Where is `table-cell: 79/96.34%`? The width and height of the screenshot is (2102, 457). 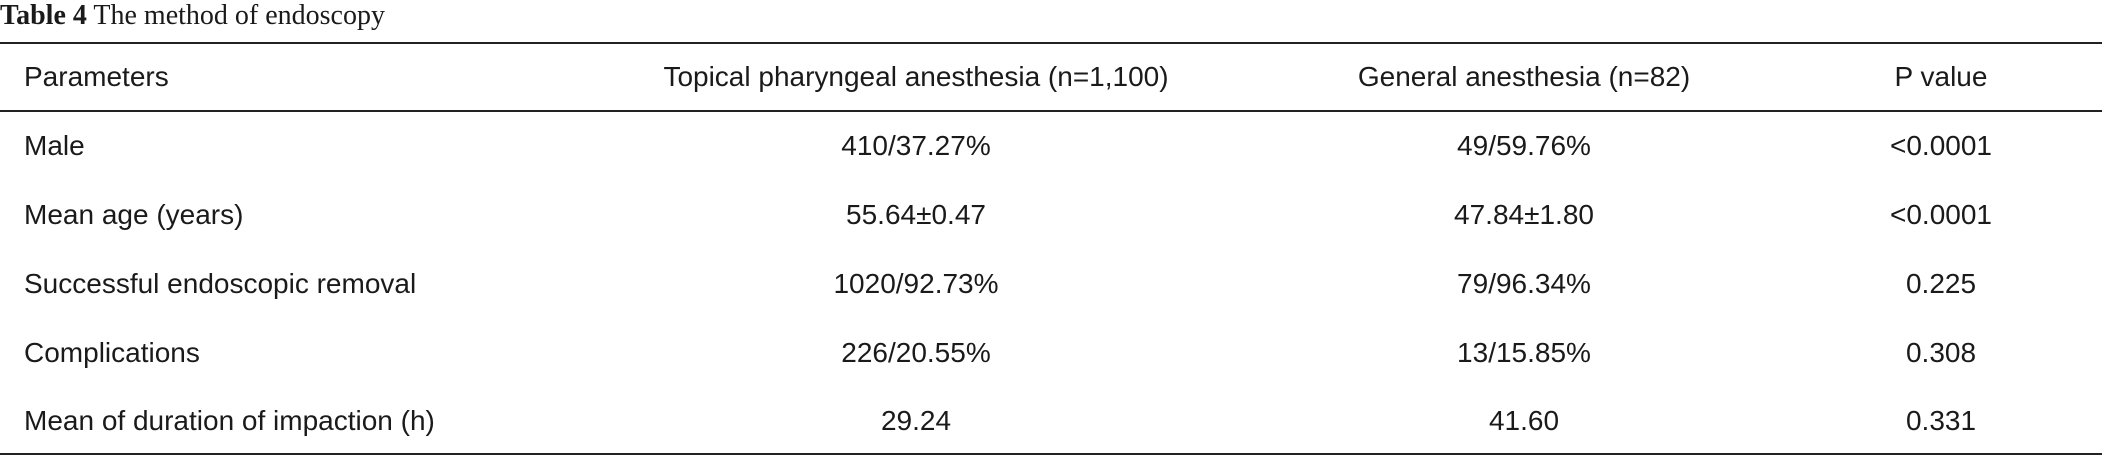
table-cell: 79/96.34% is located at coordinates (1524, 283).